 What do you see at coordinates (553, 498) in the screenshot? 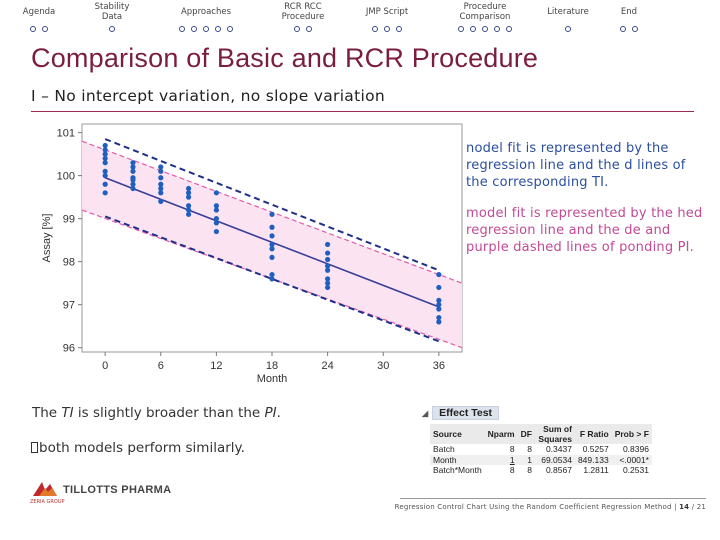
I see `footer-divider` at bounding box center [553, 498].